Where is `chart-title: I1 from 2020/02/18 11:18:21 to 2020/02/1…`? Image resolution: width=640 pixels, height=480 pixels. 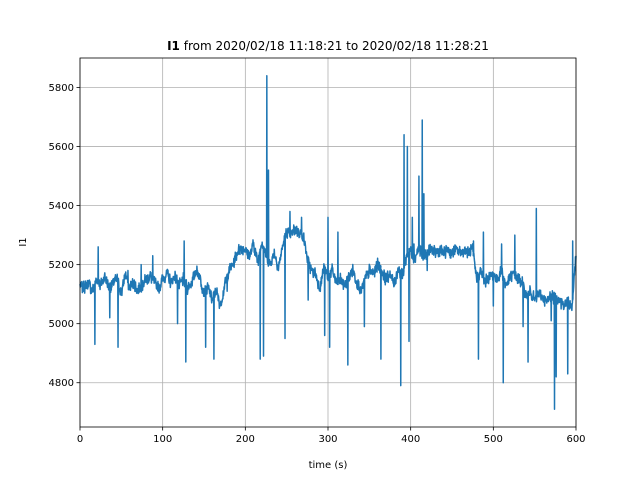
chart-title: I1 from 2020/02/18 11:18:21 to 2020/02/1… is located at coordinates (328, 46).